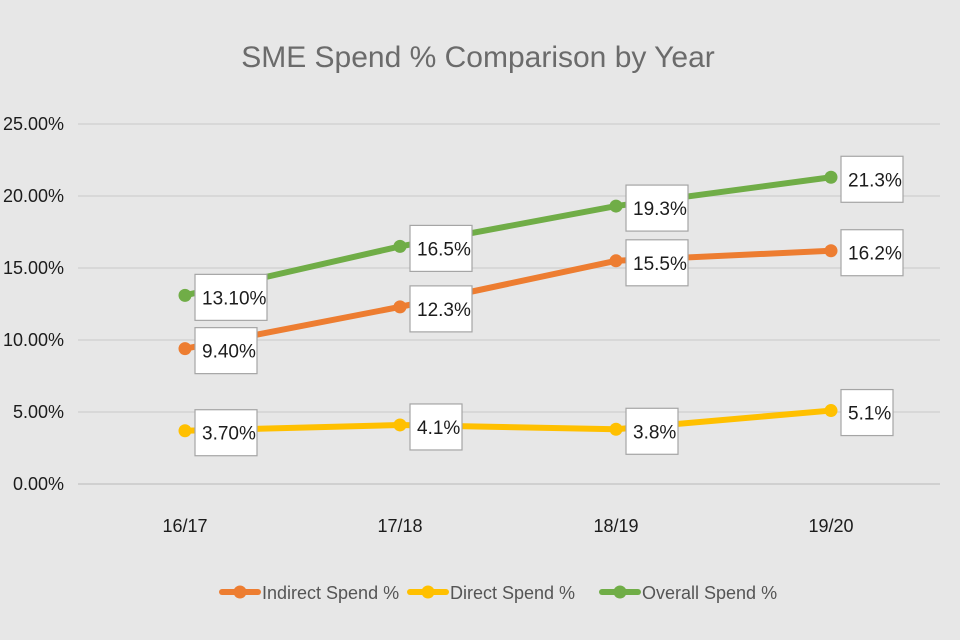 The width and height of the screenshot is (960, 640). What do you see at coordinates (512, 593) in the screenshot?
I see `legend-label: Direct Spend %` at bounding box center [512, 593].